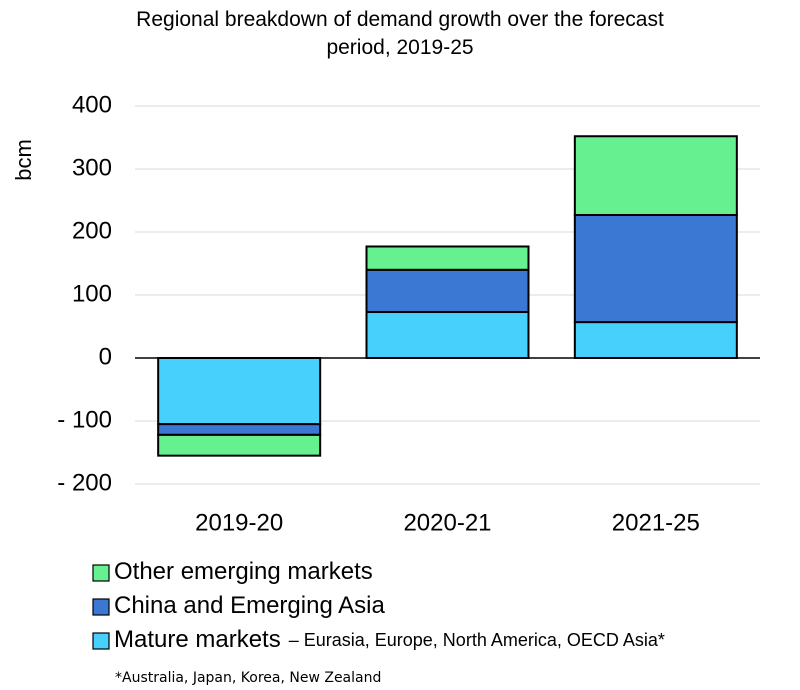 This screenshot has width=800, height=690. What do you see at coordinates (105, 356) in the screenshot?
I see `y-tick-label: 0` at bounding box center [105, 356].